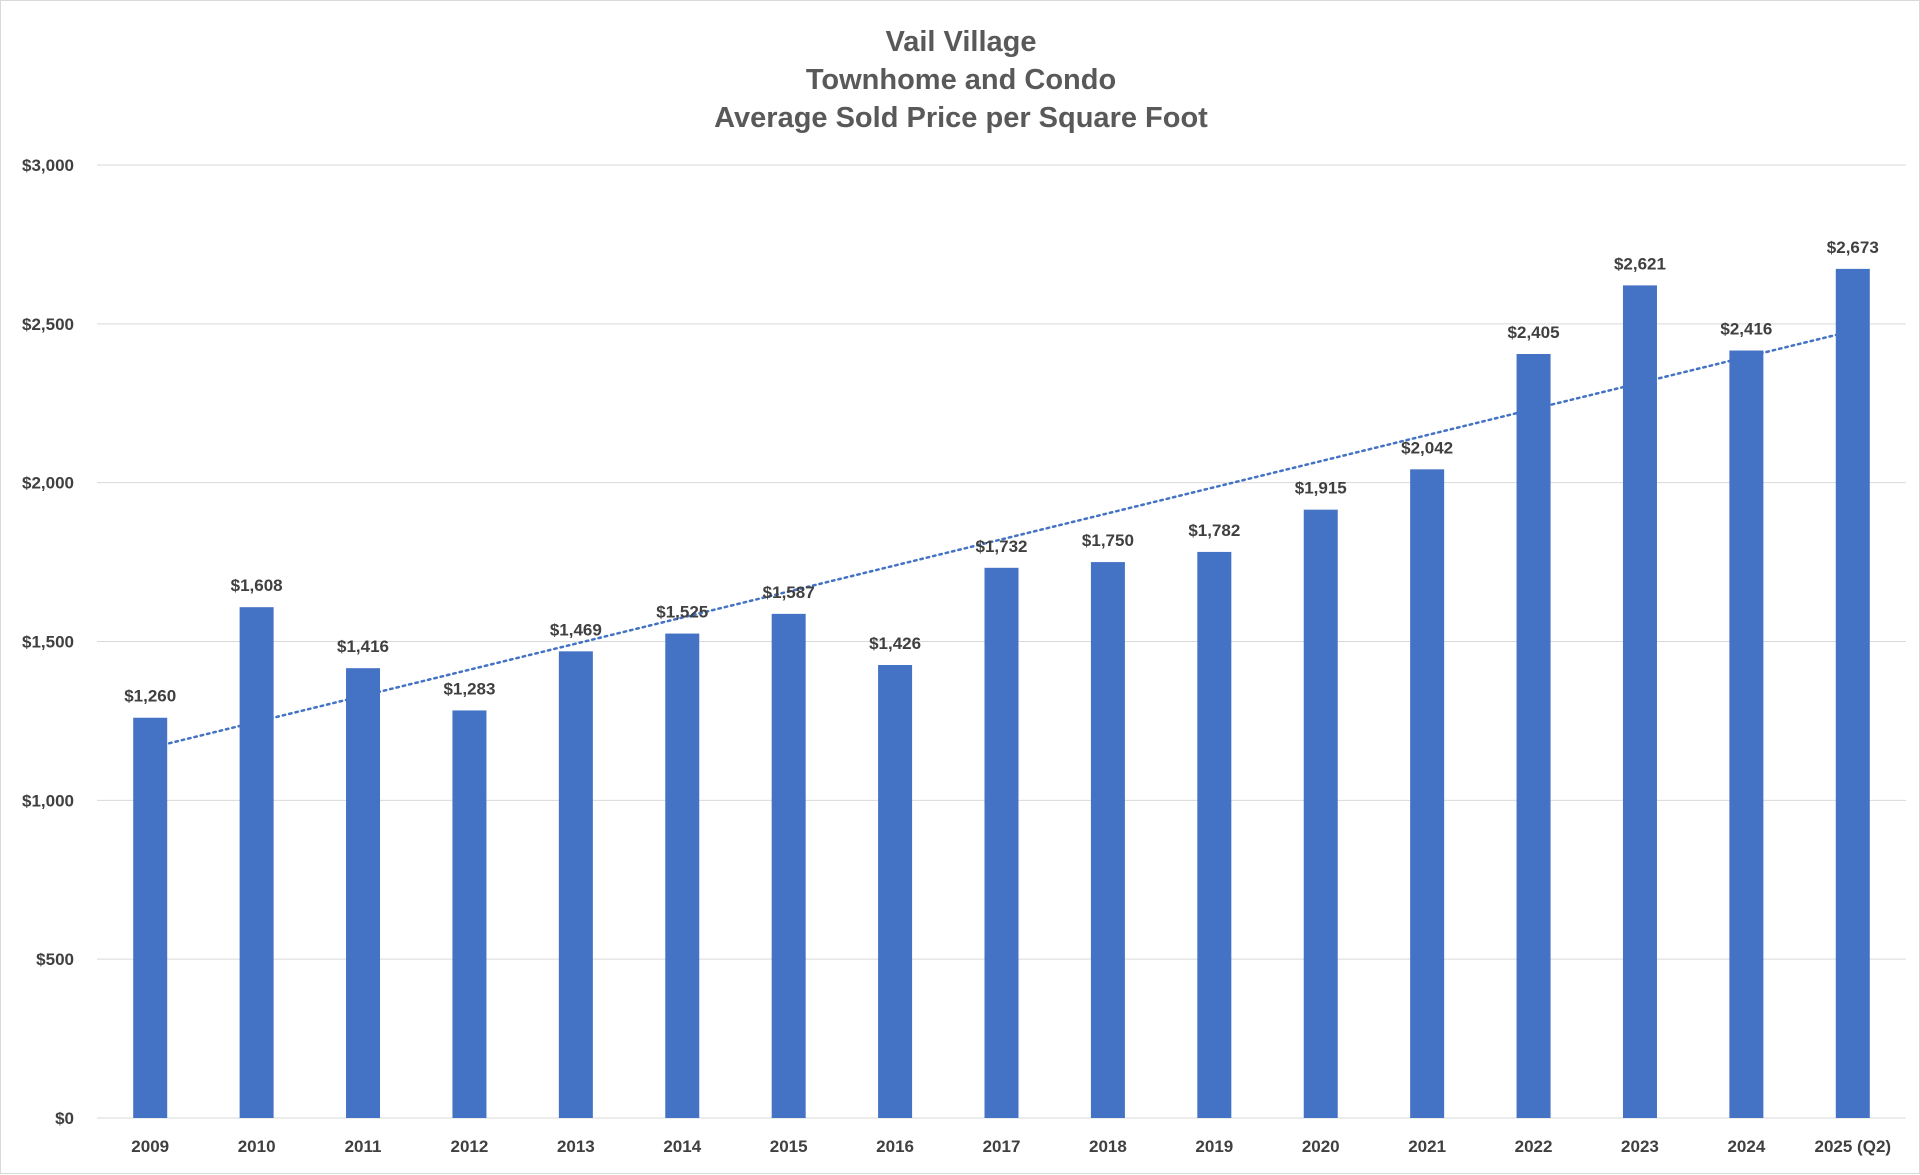 Image resolution: width=1920 pixels, height=1175 pixels. Describe the element at coordinates (257, 1146) in the screenshot. I see `x-tick-label: 2010` at that location.